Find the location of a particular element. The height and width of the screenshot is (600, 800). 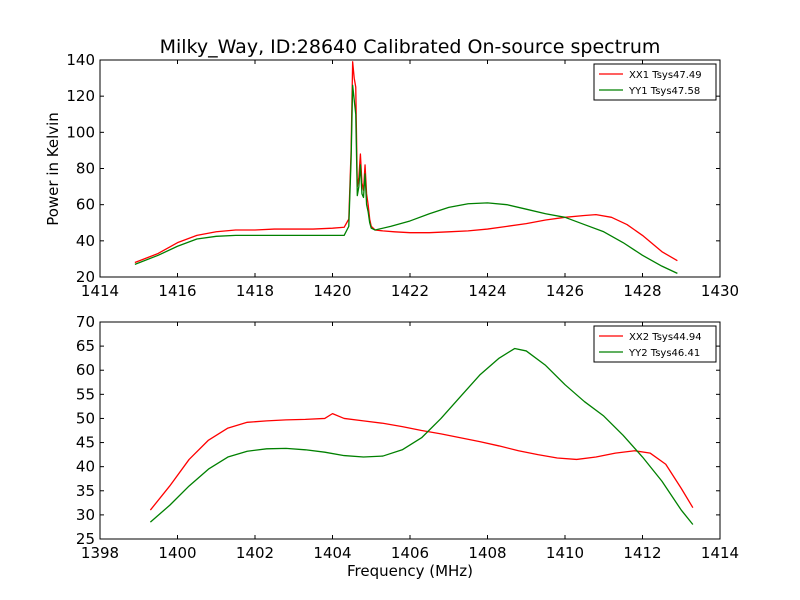

x-axis-label: Frequency (MHz) is located at coordinates (410, 571).